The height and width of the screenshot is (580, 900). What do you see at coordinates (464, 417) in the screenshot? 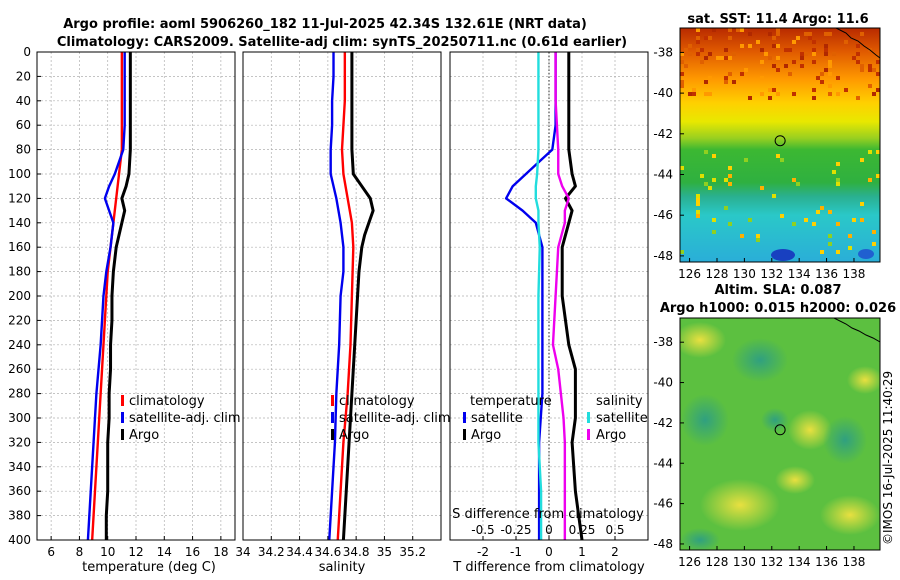
I see `legend-swatch-t-satellite` at bounding box center [464, 417].